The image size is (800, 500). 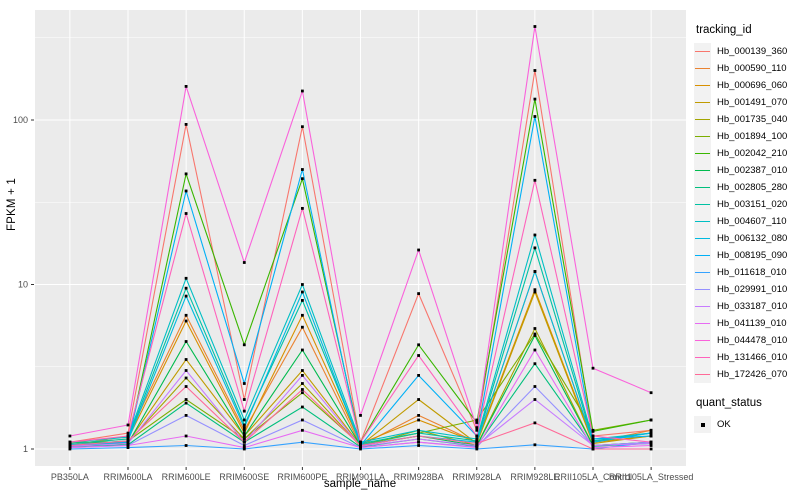 What do you see at coordinates (702, 424) in the screenshot?
I see `quant-key-swatch` at bounding box center [702, 424].